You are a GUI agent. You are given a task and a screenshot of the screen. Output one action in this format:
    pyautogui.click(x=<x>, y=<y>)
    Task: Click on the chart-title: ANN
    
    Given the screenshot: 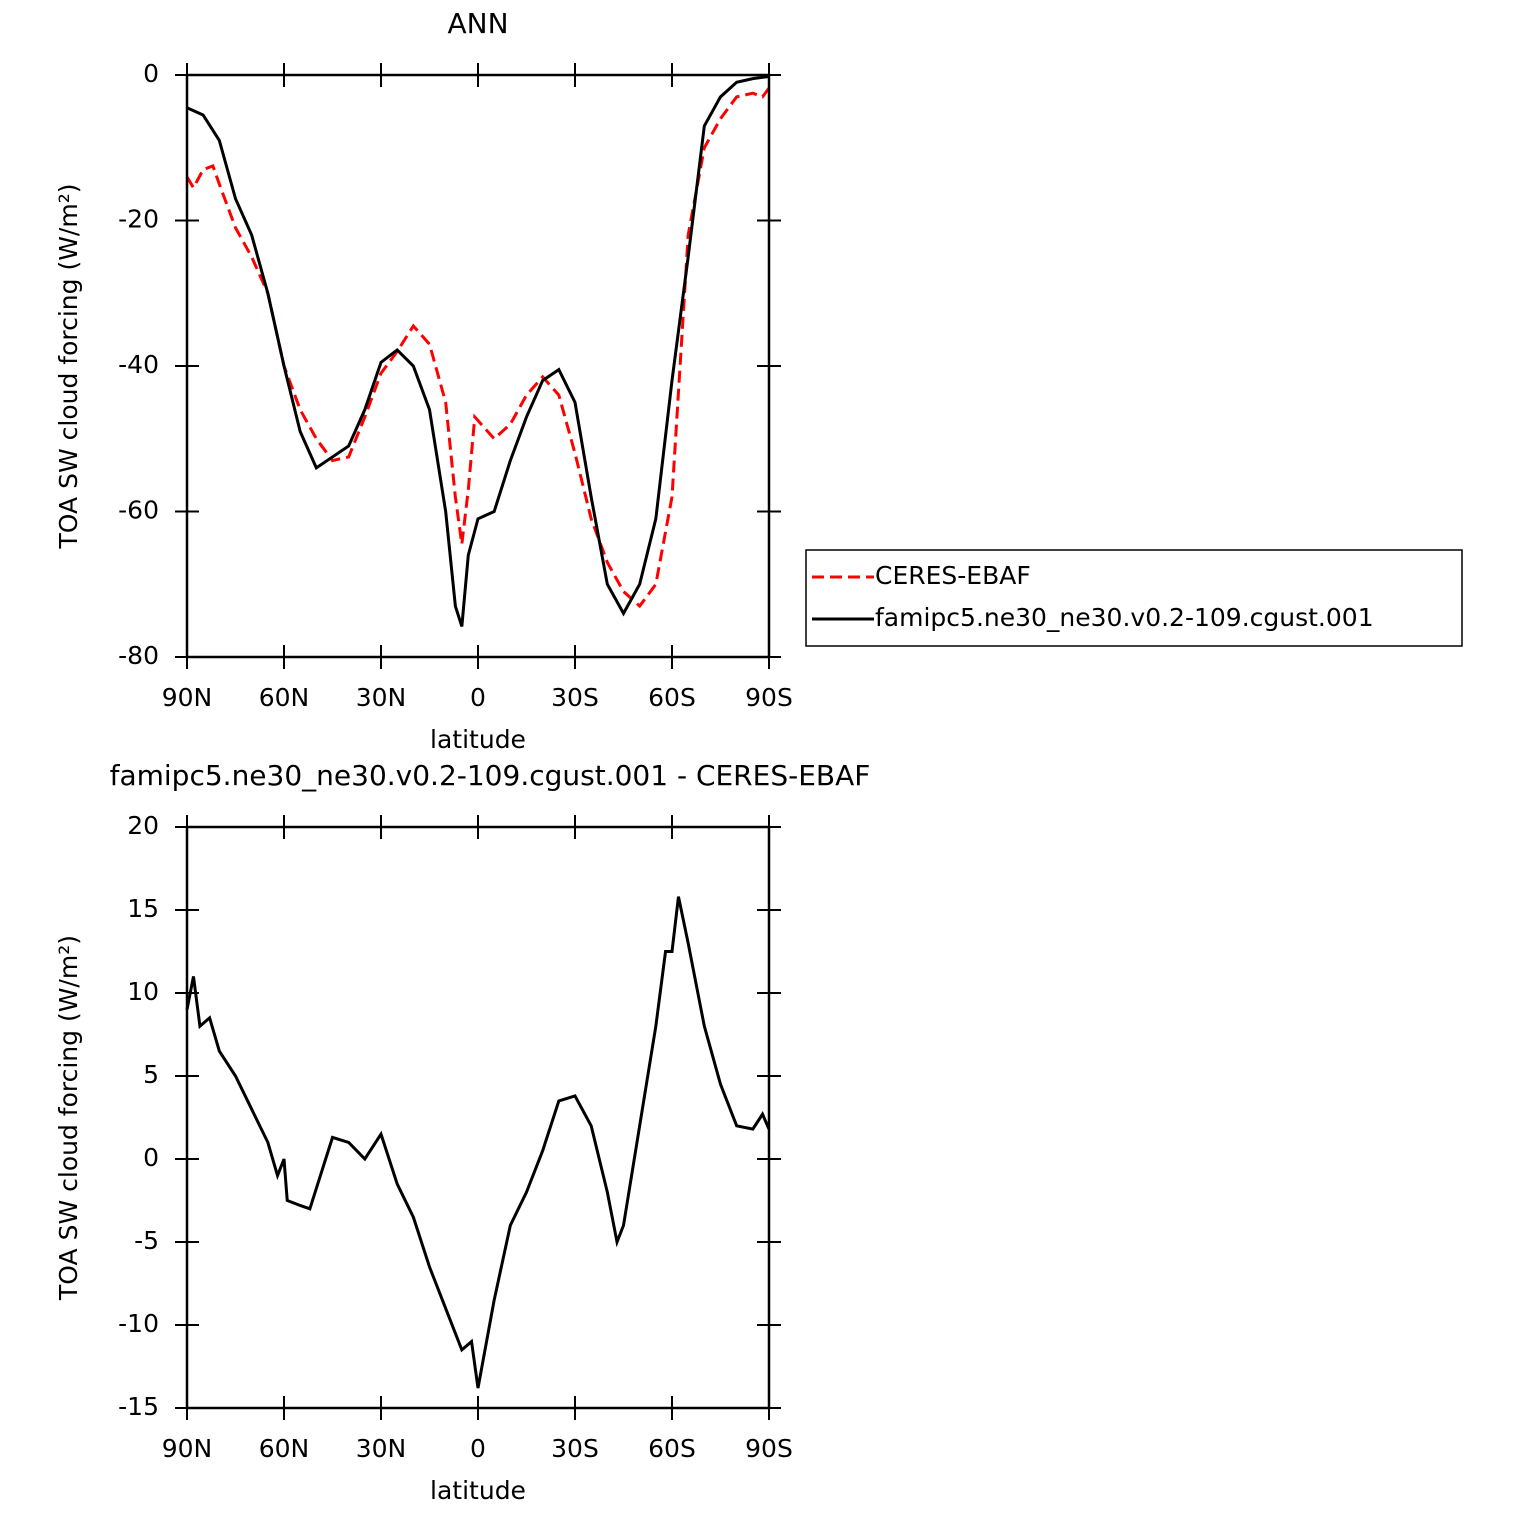 What is the action you would take?
    pyautogui.click(x=477, y=23)
    